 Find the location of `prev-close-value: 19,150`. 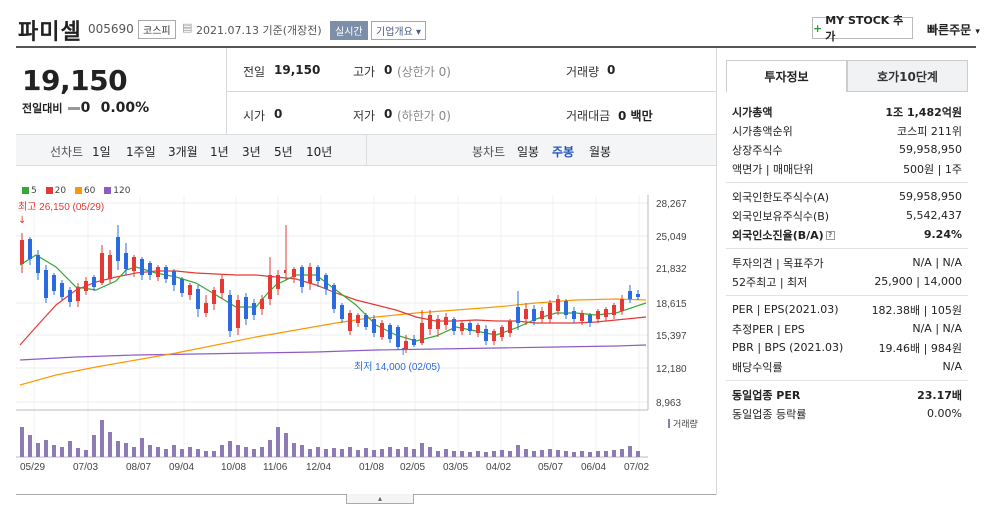

prev-close-value: 19,150 is located at coordinates (297, 70).